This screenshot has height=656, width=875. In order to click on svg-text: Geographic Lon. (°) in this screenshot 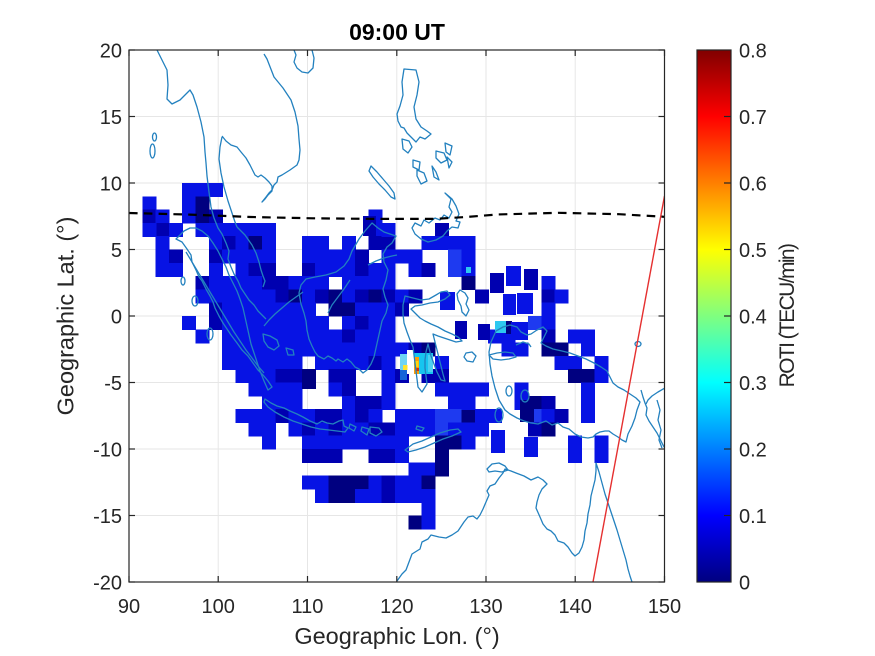, I will do `click(396, 636)`.